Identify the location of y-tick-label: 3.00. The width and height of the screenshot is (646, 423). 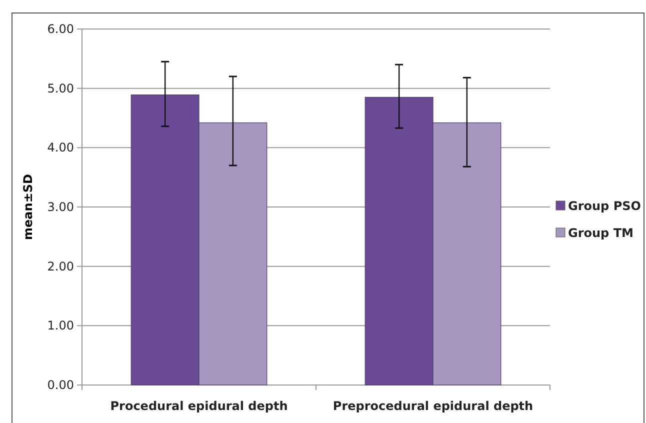
(60, 207).